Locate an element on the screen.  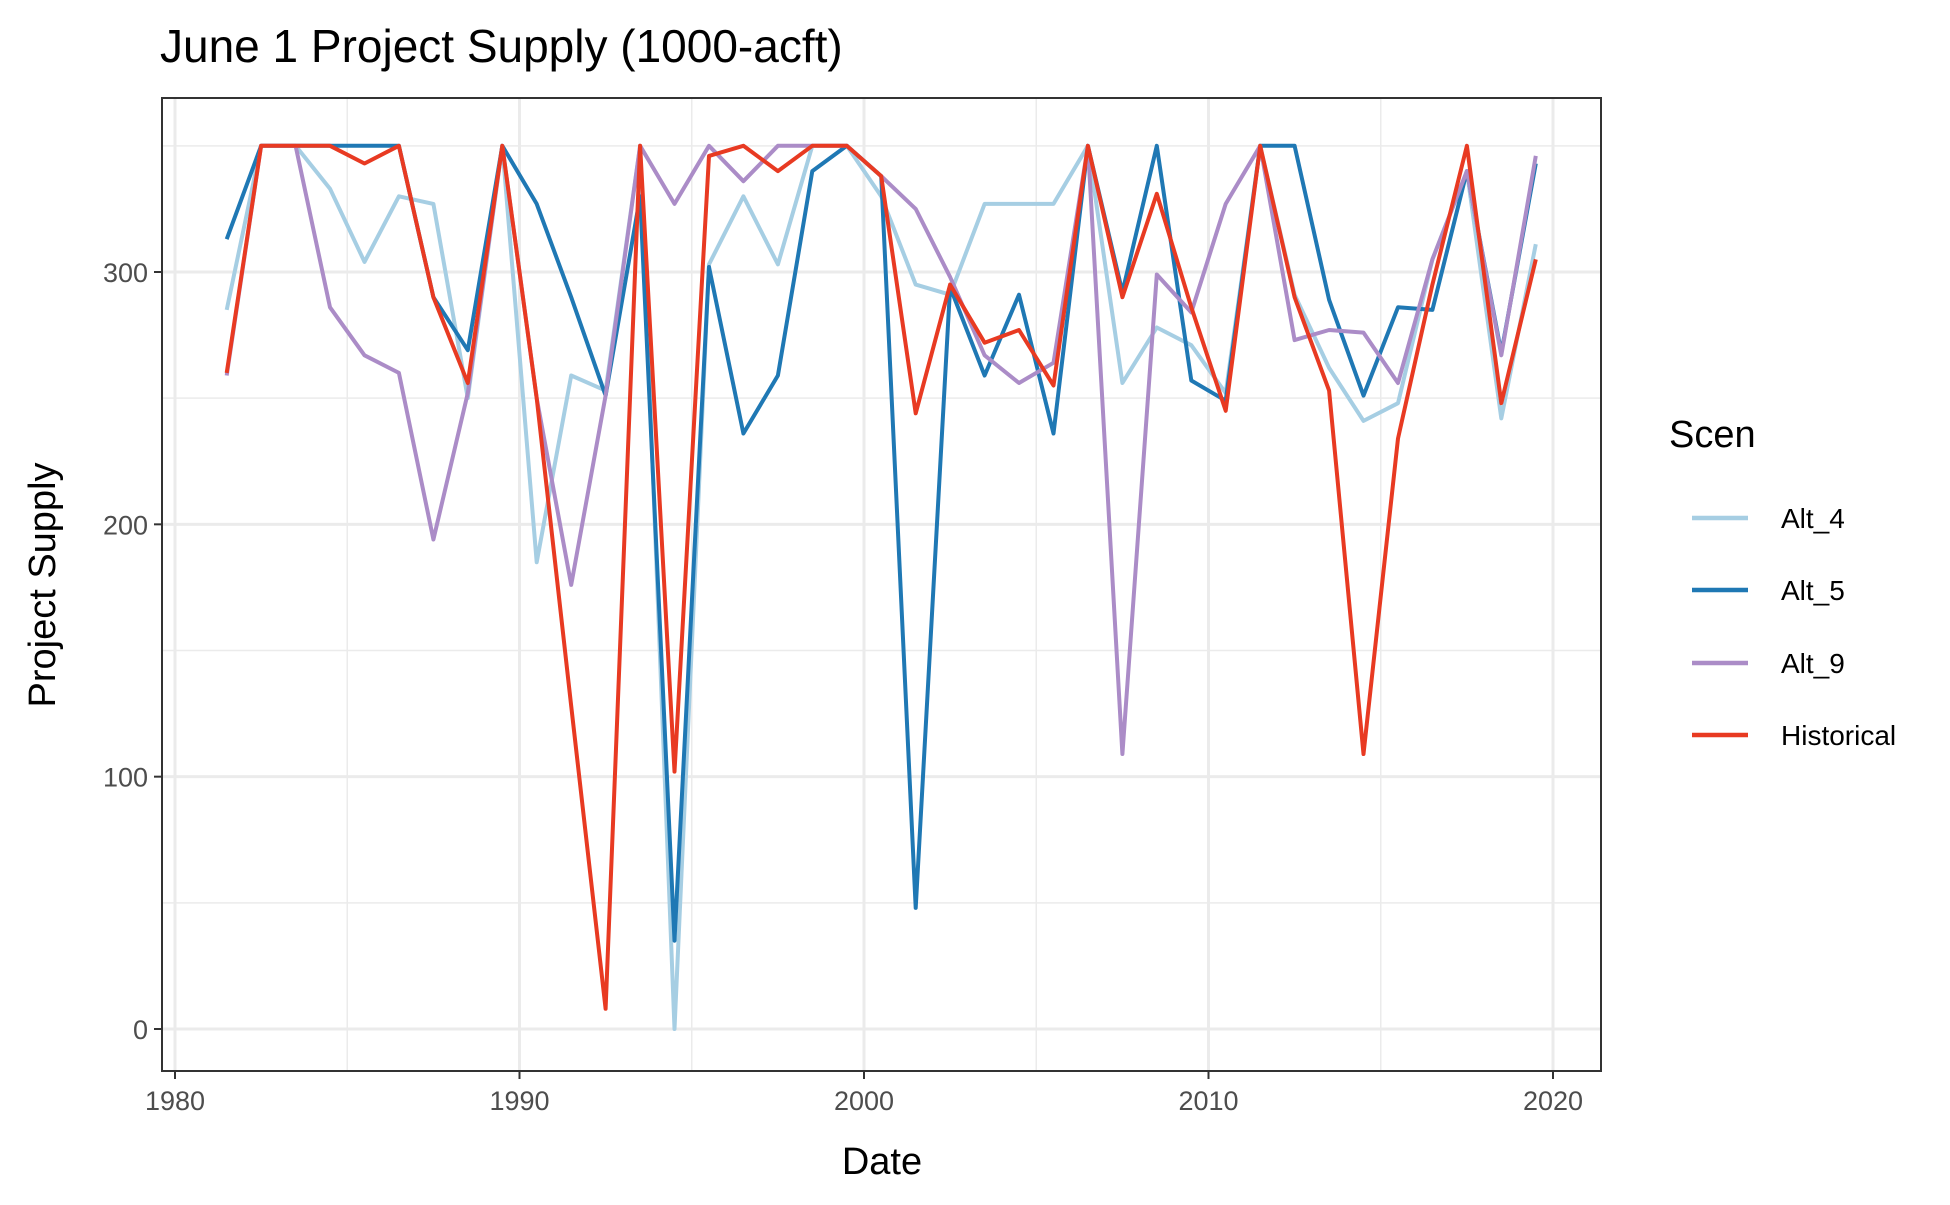
legend-label-alt-5: Alt_5 is located at coordinates (1813, 590).